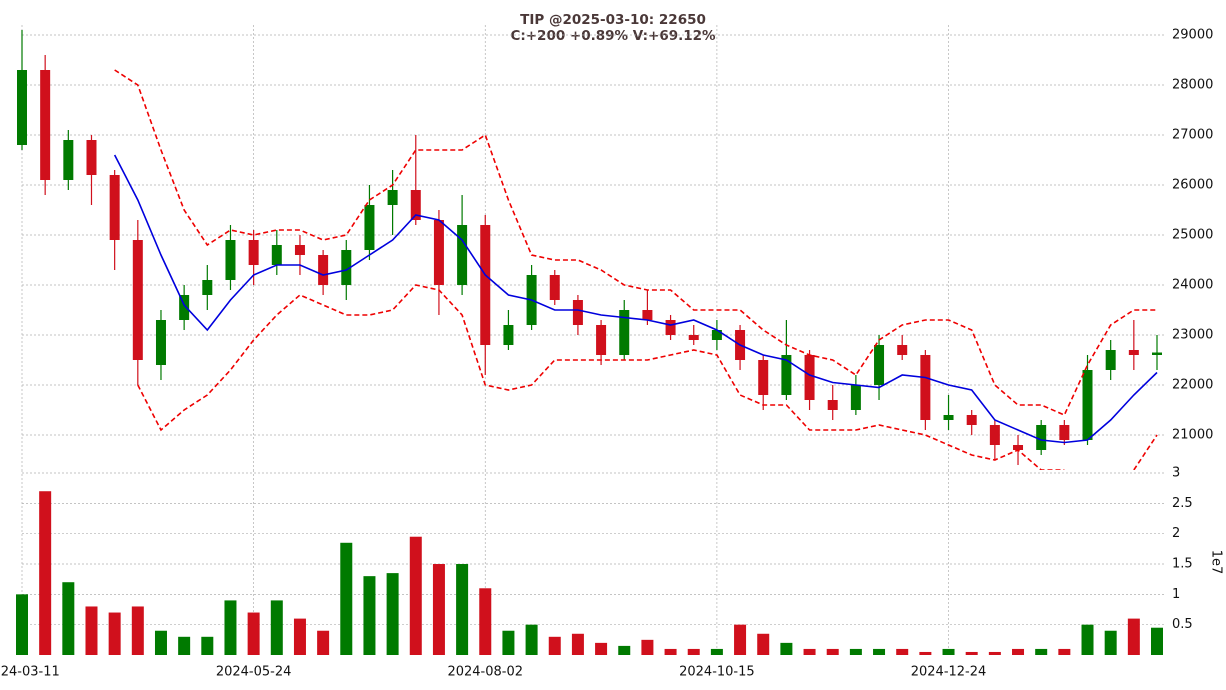  Describe the element at coordinates (1182, 503) in the screenshot. I see `y-tick-label: 2.5` at that location.